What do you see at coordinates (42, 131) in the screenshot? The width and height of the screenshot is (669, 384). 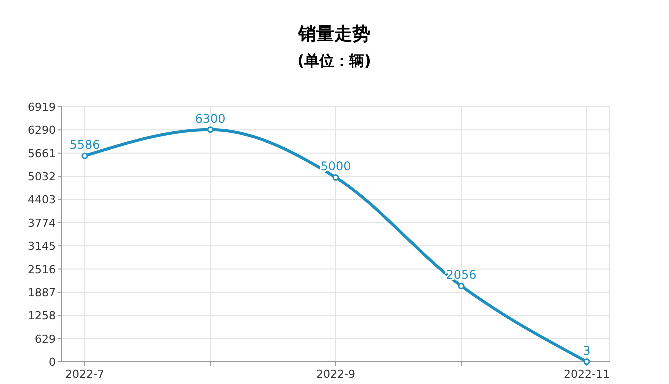 I see `y-tick-label: 6290` at bounding box center [42, 131].